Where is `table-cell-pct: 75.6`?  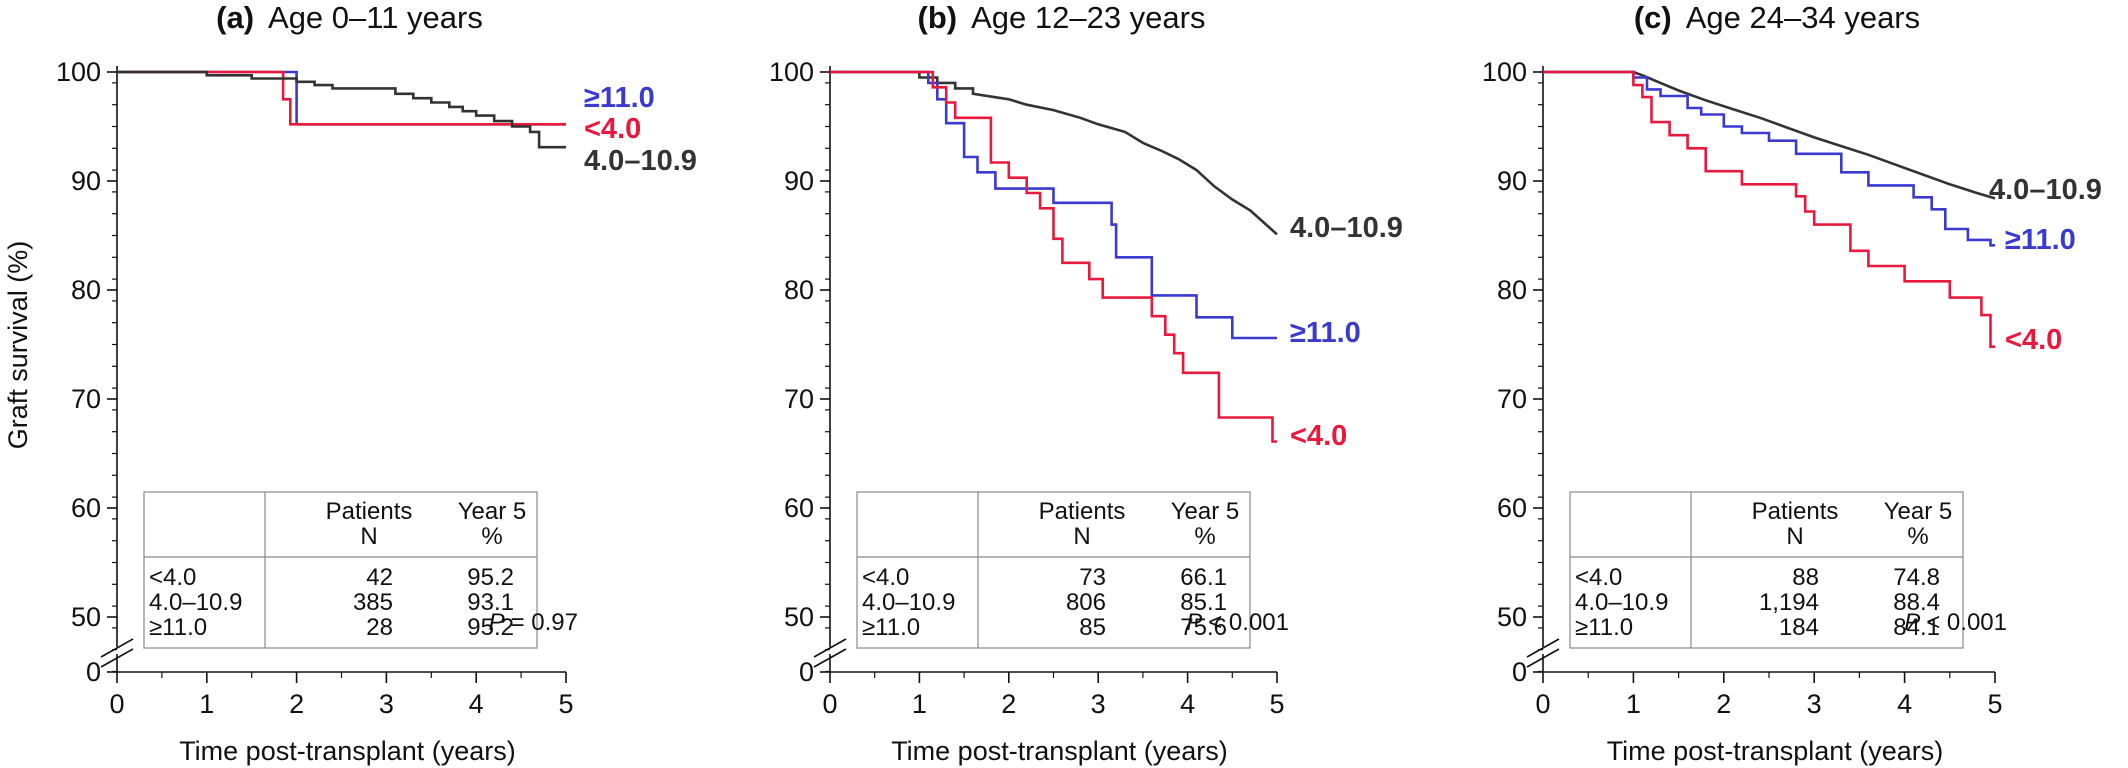
table-cell-pct: 75.6 is located at coordinates (1203, 627).